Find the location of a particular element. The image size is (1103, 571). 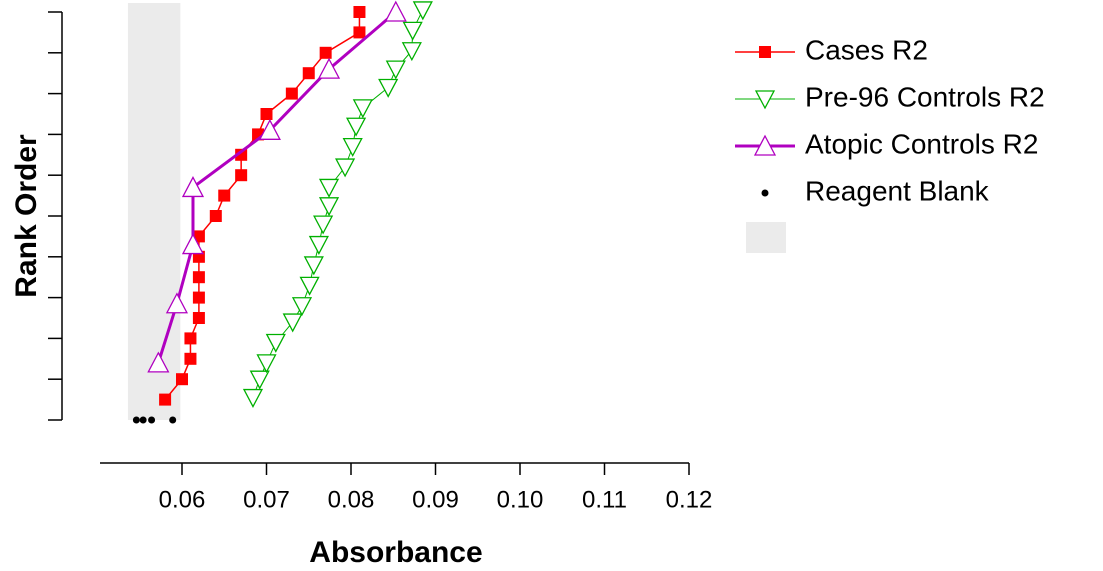

x-tick-label: 0.08 is located at coordinates (351, 499).